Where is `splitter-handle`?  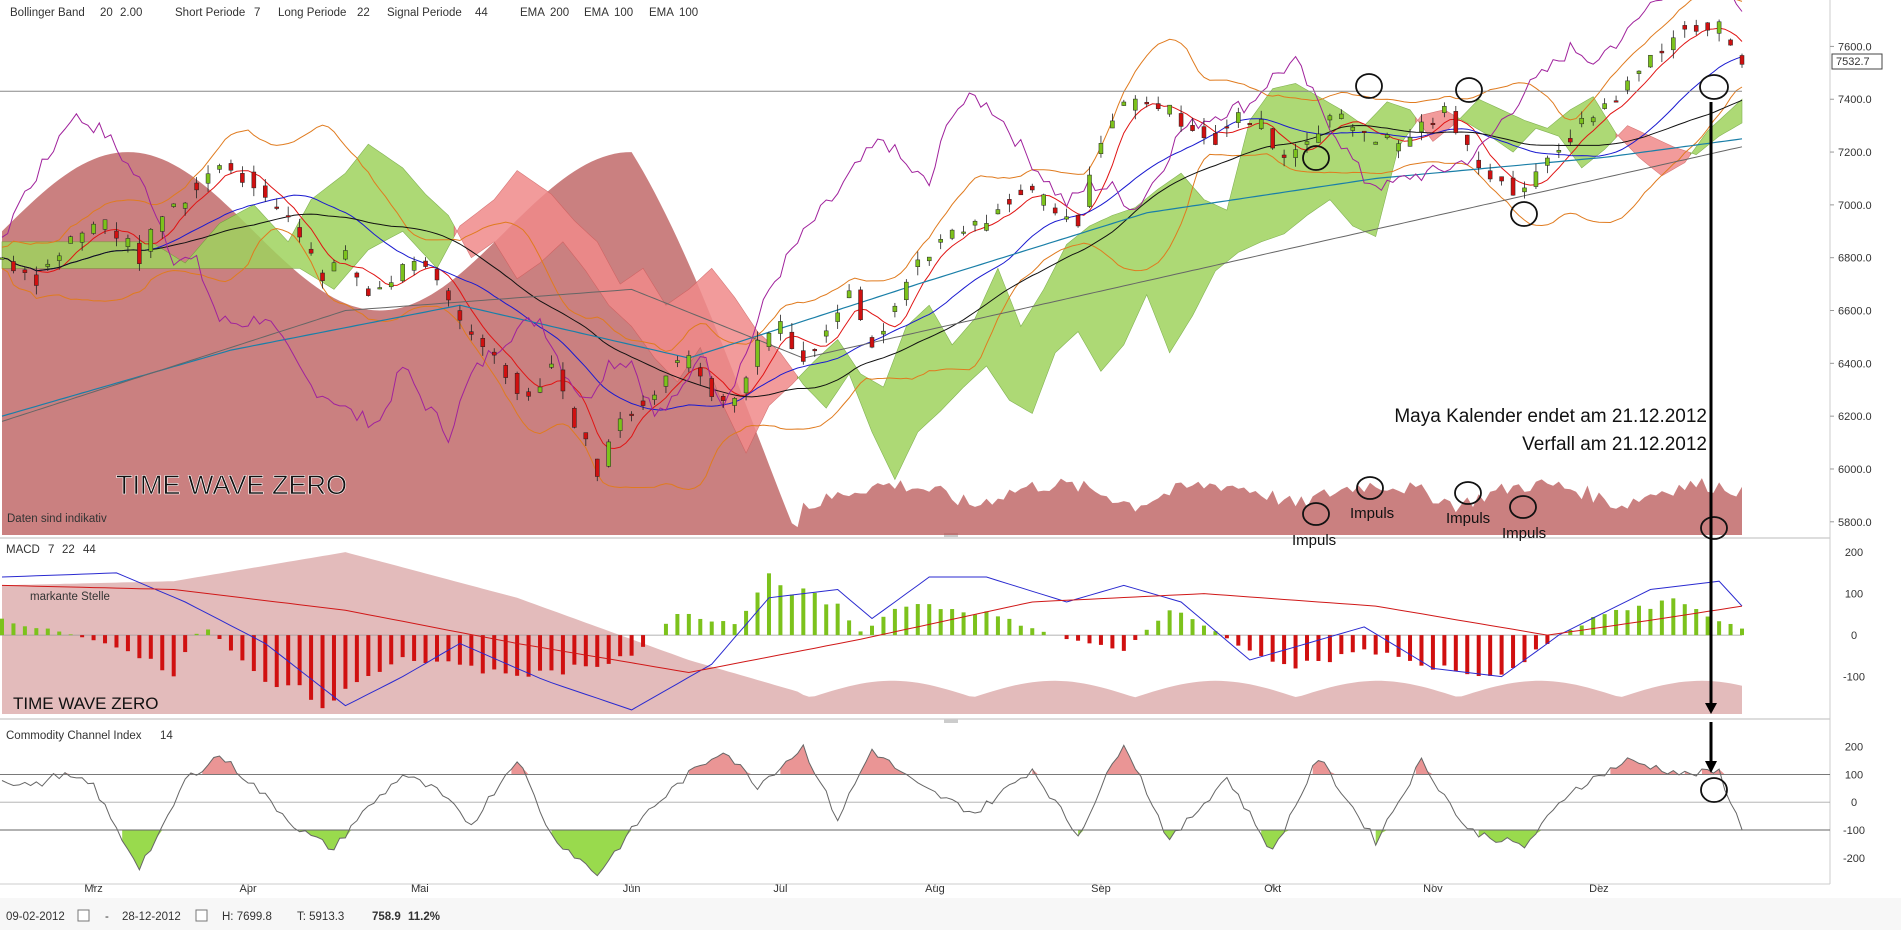
splitter-handle is located at coordinates (951, 721).